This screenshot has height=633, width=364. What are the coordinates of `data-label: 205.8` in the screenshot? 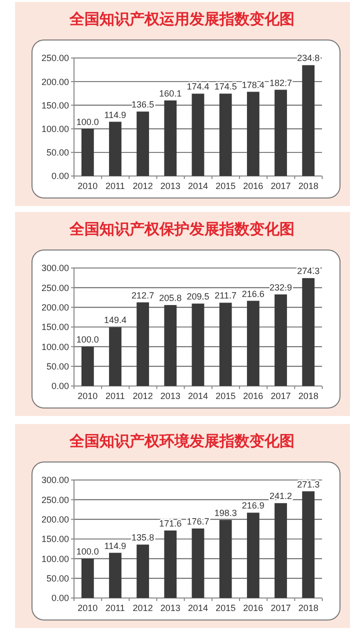 It's located at (170, 298).